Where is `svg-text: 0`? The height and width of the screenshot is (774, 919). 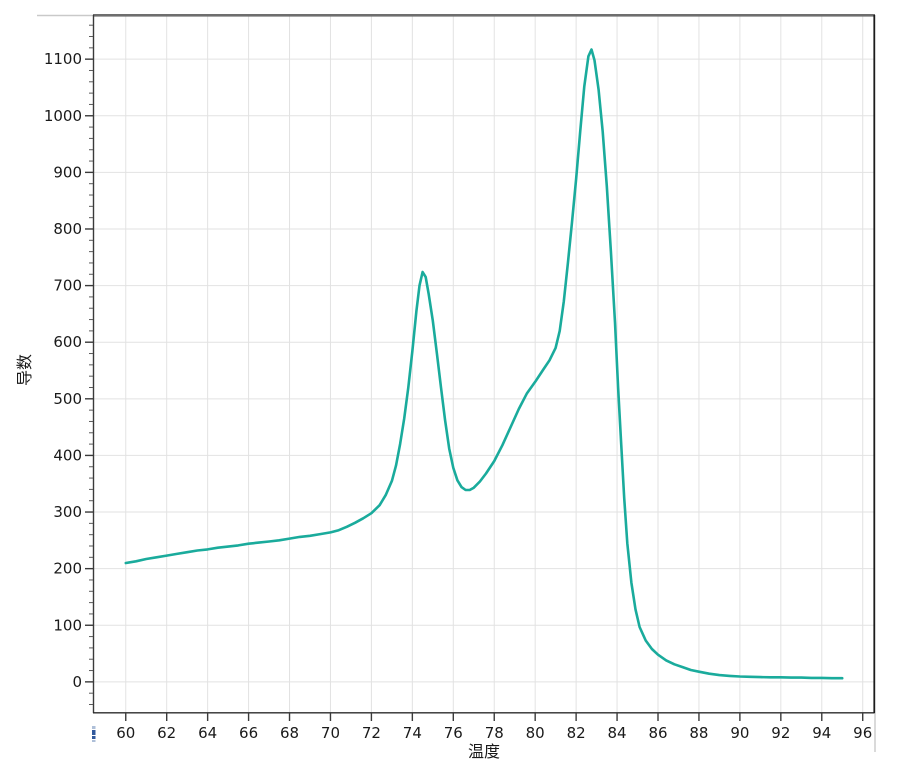
svg-text: 0 is located at coordinates (77, 682).